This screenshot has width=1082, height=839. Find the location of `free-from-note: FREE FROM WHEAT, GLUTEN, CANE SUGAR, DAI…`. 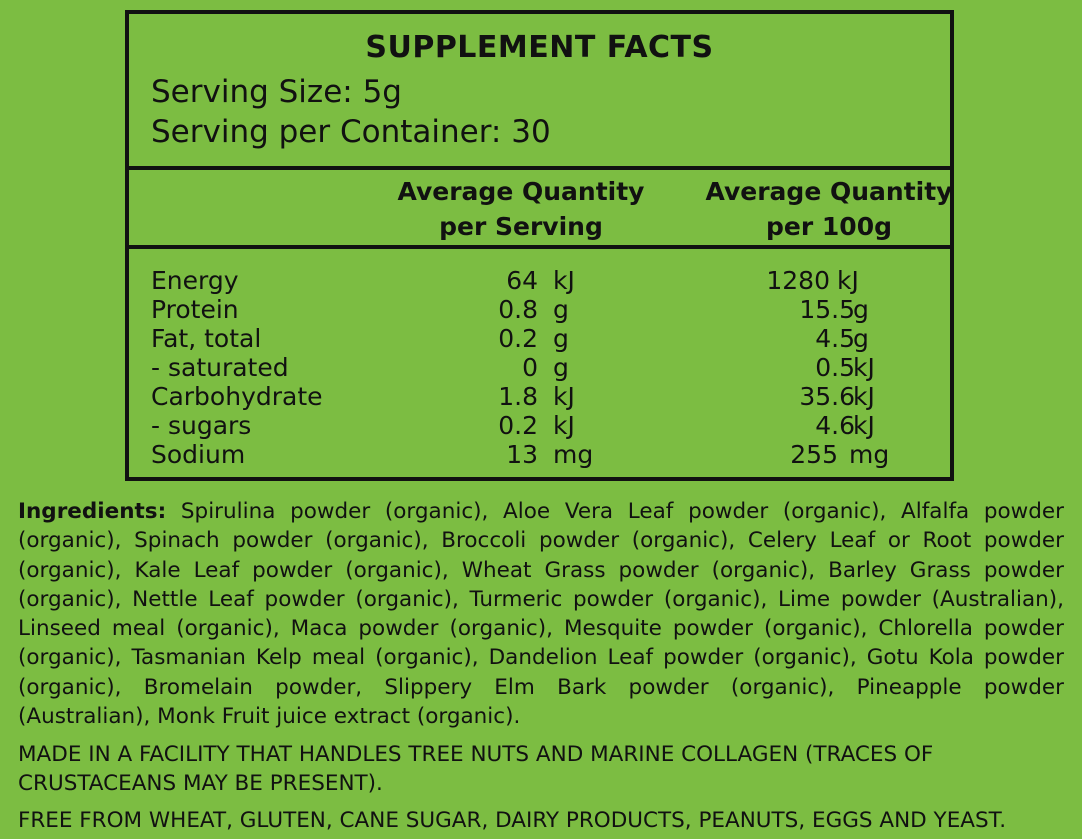

free-from-note: FREE FROM WHEAT, GLUTEN, CANE SUGAR, DAI… is located at coordinates (512, 820).